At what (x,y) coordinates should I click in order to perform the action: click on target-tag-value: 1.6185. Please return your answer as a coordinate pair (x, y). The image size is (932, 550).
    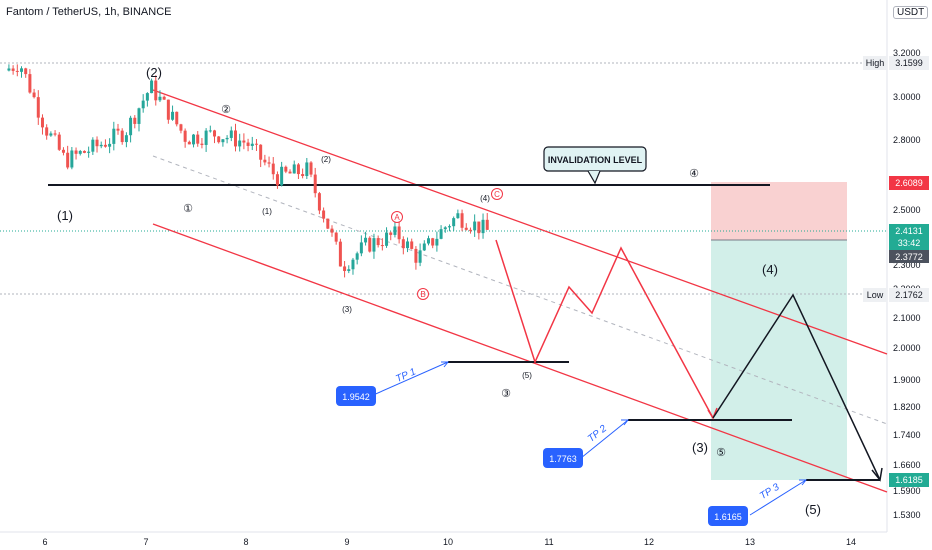
    Looking at the image, I should click on (909, 480).